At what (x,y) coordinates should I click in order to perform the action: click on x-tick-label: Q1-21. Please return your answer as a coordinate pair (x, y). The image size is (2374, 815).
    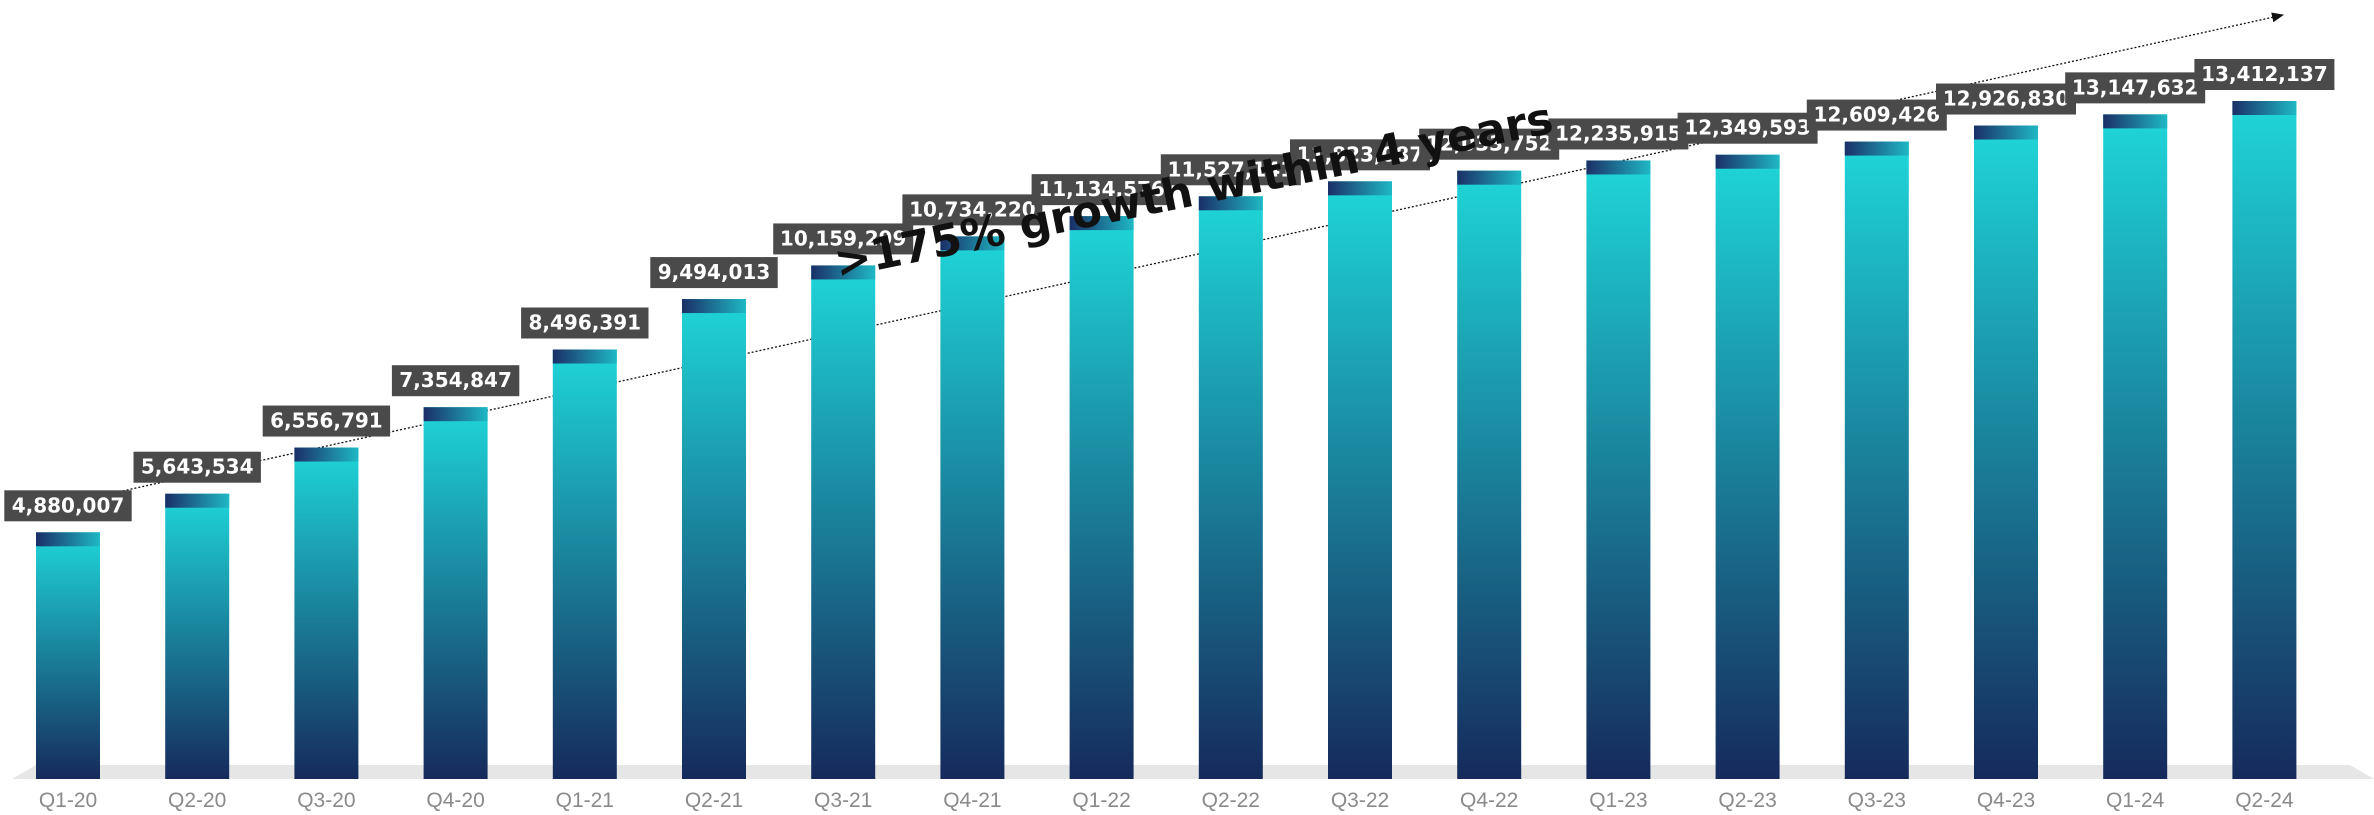
    Looking at the image, I should click on (585, 800).